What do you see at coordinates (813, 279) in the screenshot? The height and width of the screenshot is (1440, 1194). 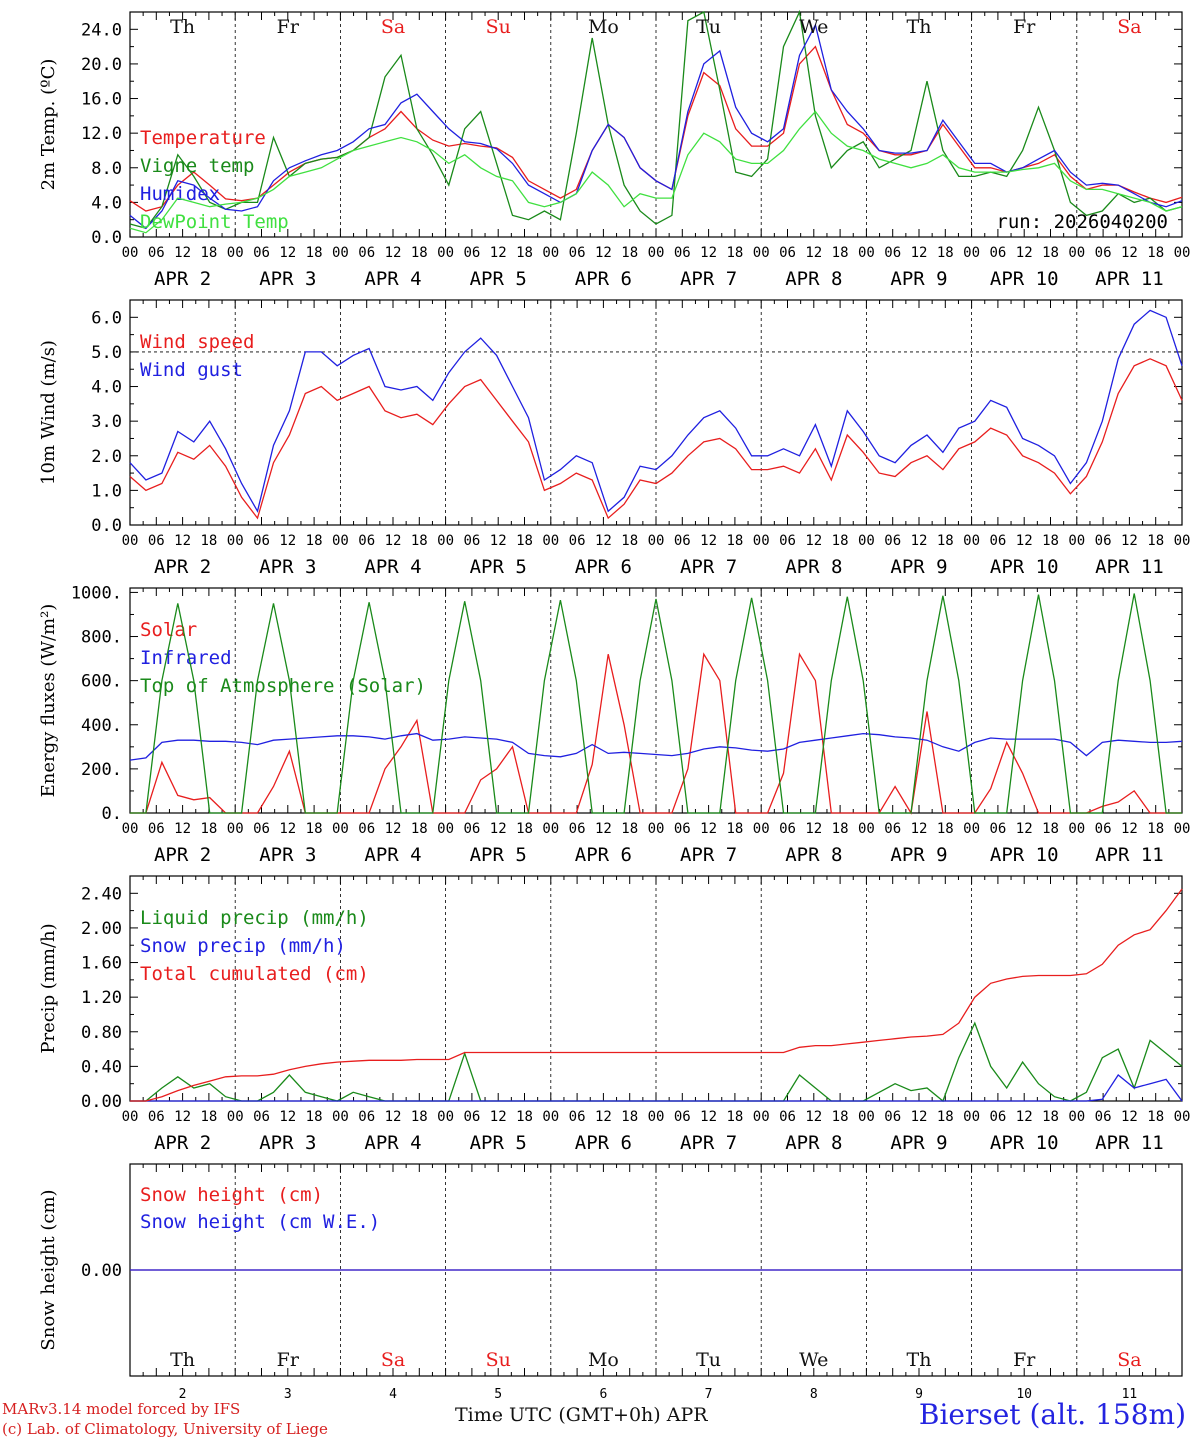 I see `date-label: APR 8` at bounding box center [813, 279].